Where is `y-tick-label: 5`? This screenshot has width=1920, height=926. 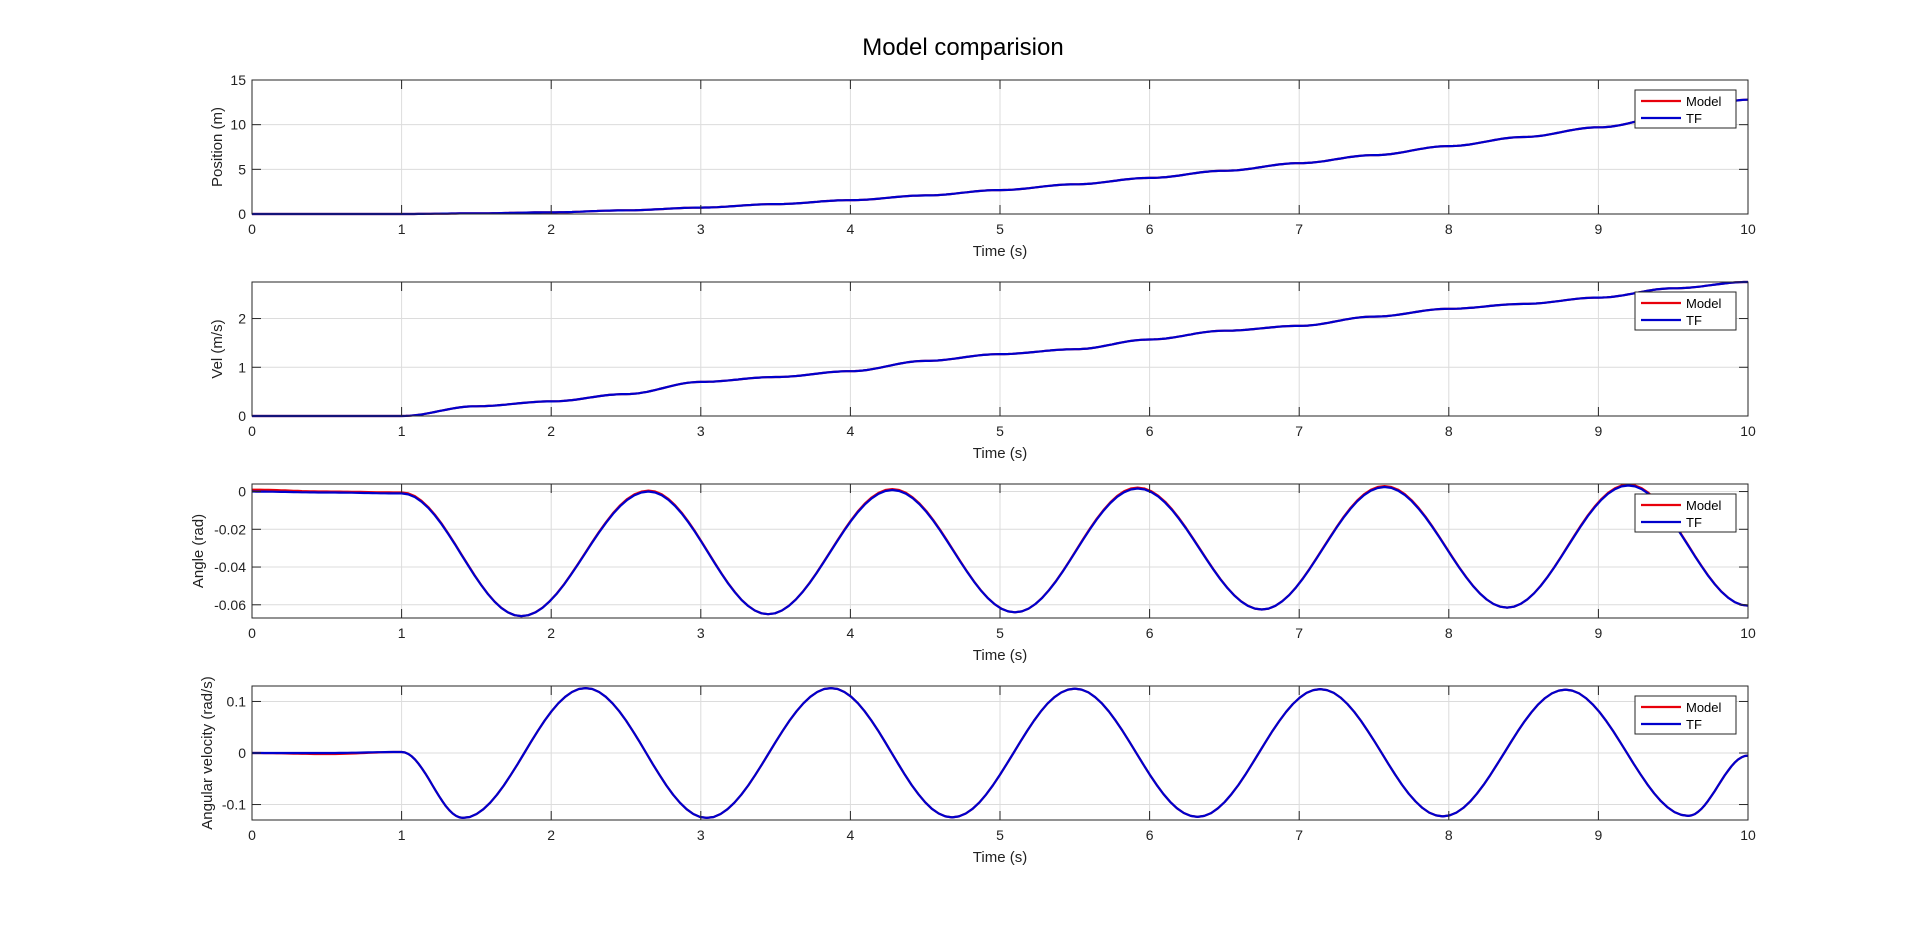 y-tick-label: 5 is located at coordinates (242, 169).